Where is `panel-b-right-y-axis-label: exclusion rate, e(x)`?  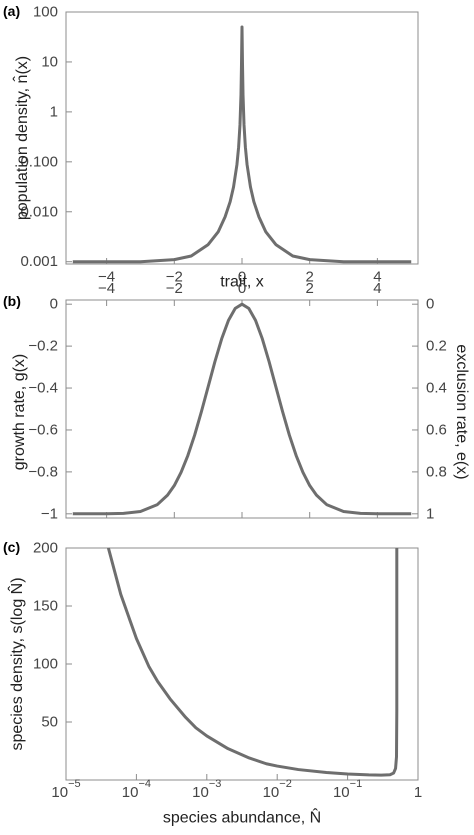
panel-b-right-y-axis-label: exclusion rate, e(x) is located at coordinates (461, 411).